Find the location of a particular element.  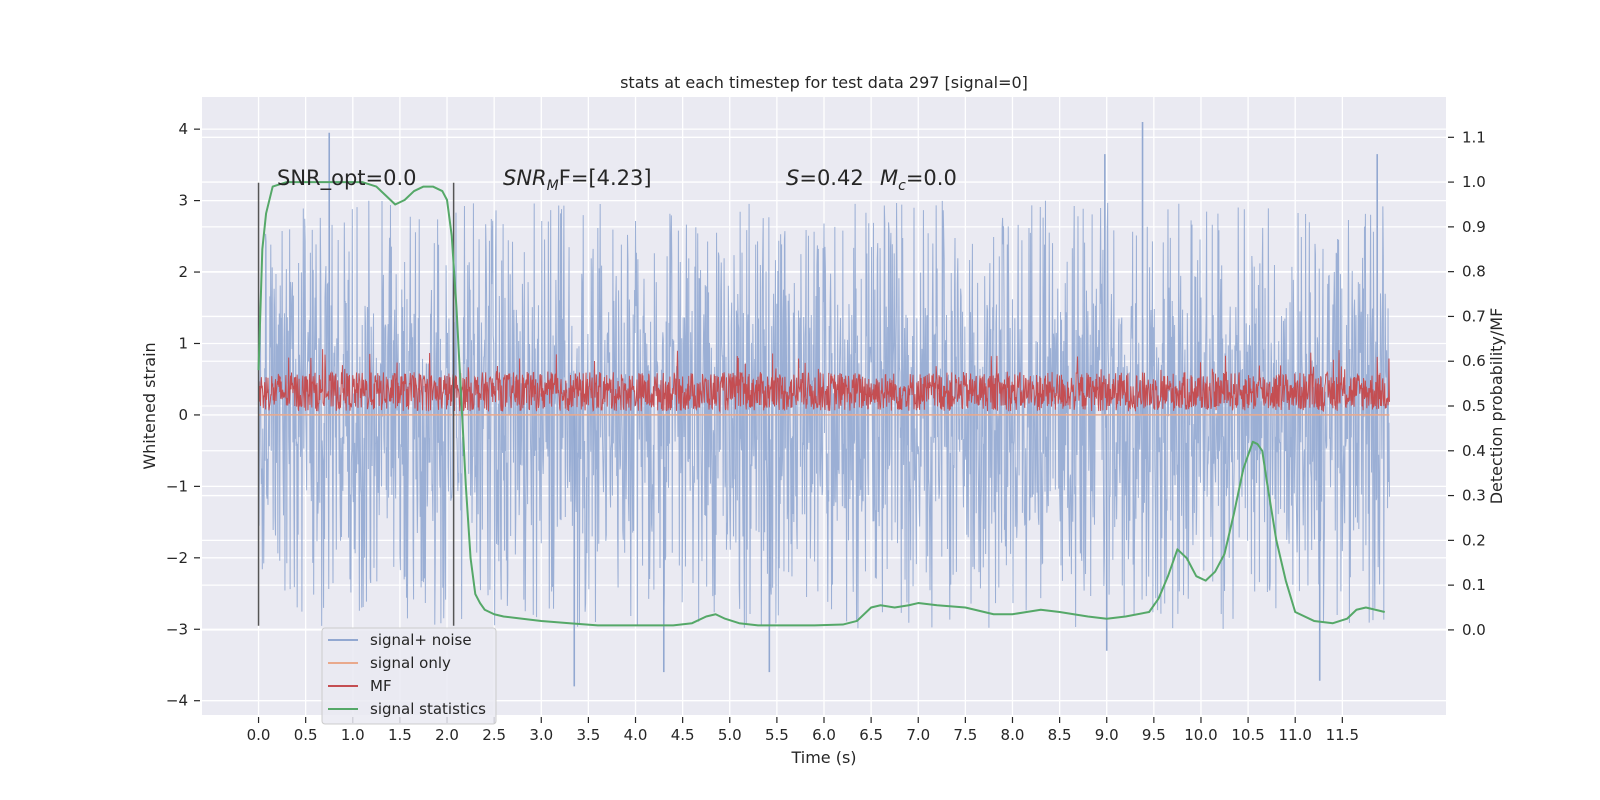

y-tick-label-left: −4 is located at coordinates (177, 701).